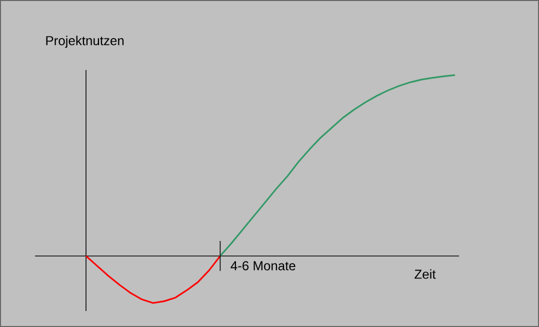 This screenshot has height=327, width=539. Describe the element at coordinates (263, 265) in the screenshot. I see `annotation: 4-6 Monate` at that location.